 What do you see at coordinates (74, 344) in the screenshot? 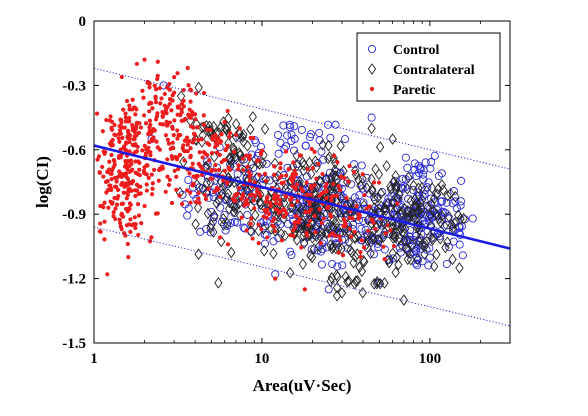
I see `y-tick-label: -1.5` at bounding box center [74, 344].